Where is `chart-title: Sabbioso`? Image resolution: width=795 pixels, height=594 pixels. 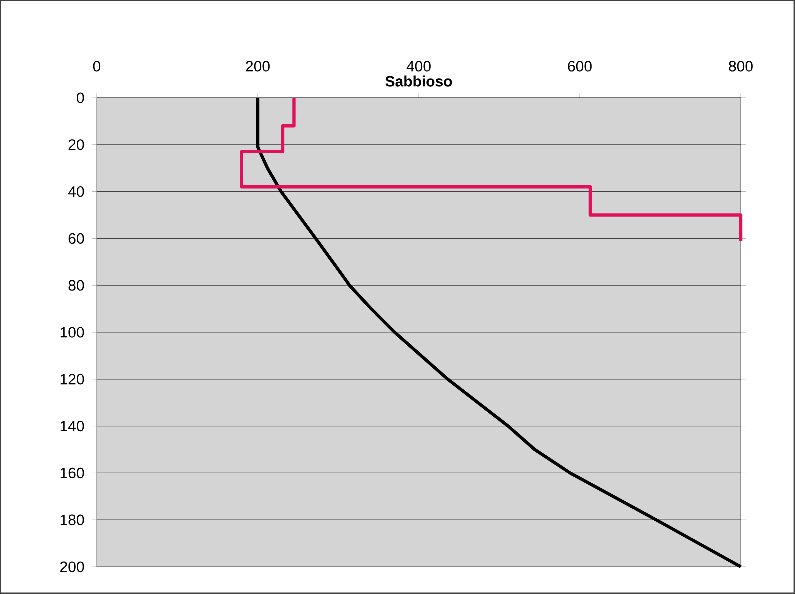
chart-title: Sabbioso is located at coordinates (419, 81).